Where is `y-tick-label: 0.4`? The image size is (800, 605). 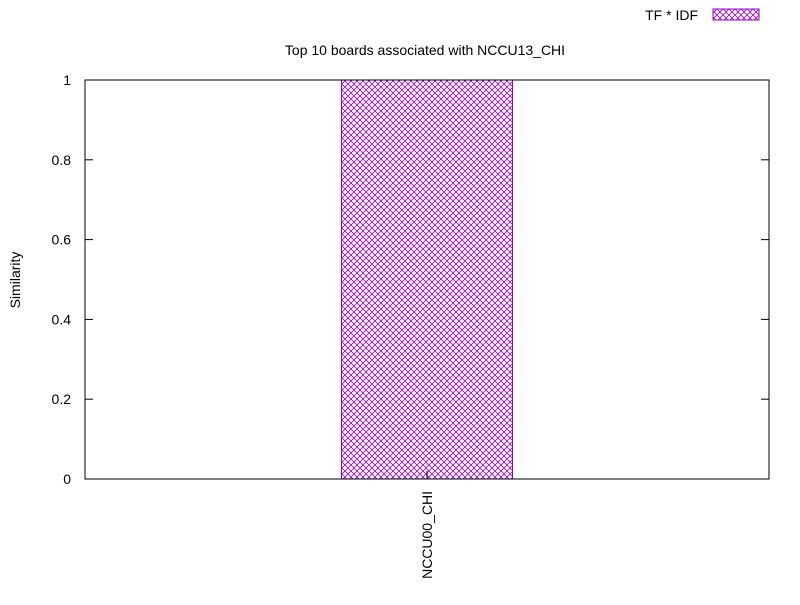 y-tick-label: 0.4 is located at coordinates (62, 319).